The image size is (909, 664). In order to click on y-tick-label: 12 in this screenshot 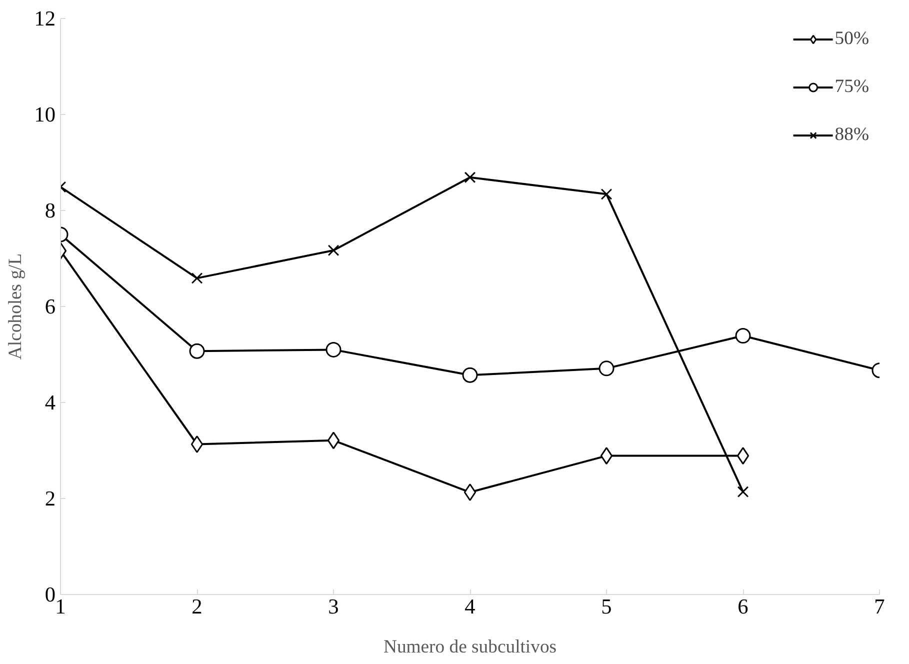, I will do `click(45, 18)`.